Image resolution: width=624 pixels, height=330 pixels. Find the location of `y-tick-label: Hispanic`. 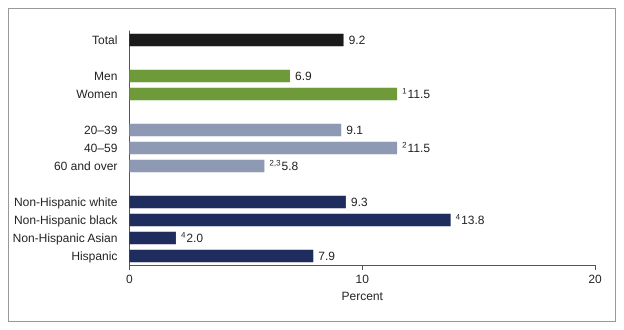

y-tick-label: Hispanic is located at coordinates (94, 256).